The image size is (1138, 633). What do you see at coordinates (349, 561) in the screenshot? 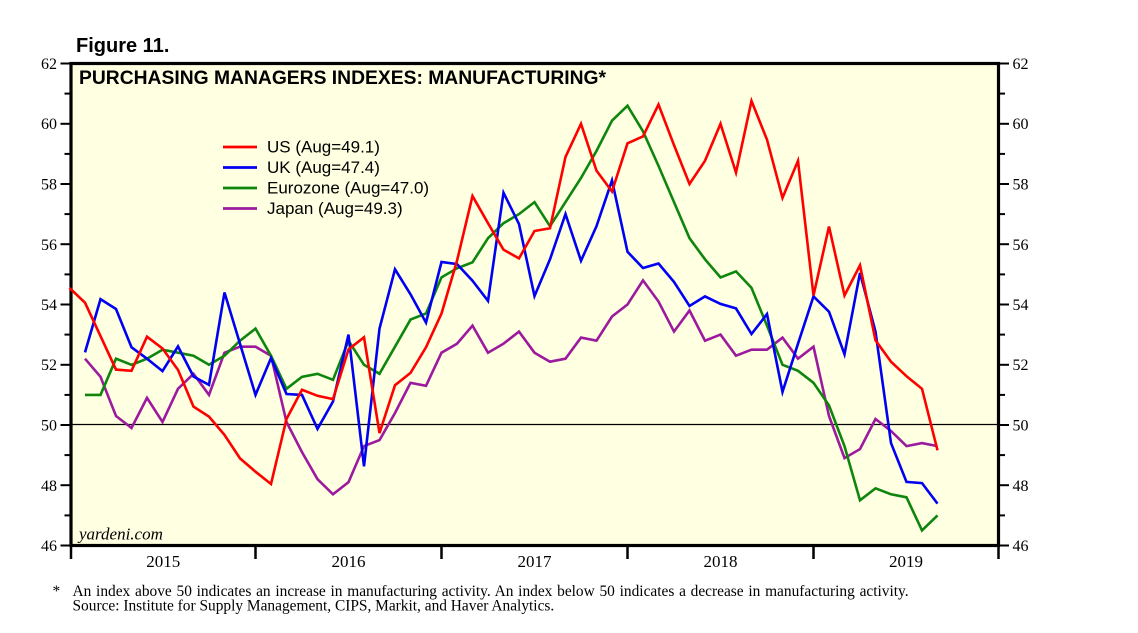
I see `svg-text: 2016` at bounding box center [349, 561].